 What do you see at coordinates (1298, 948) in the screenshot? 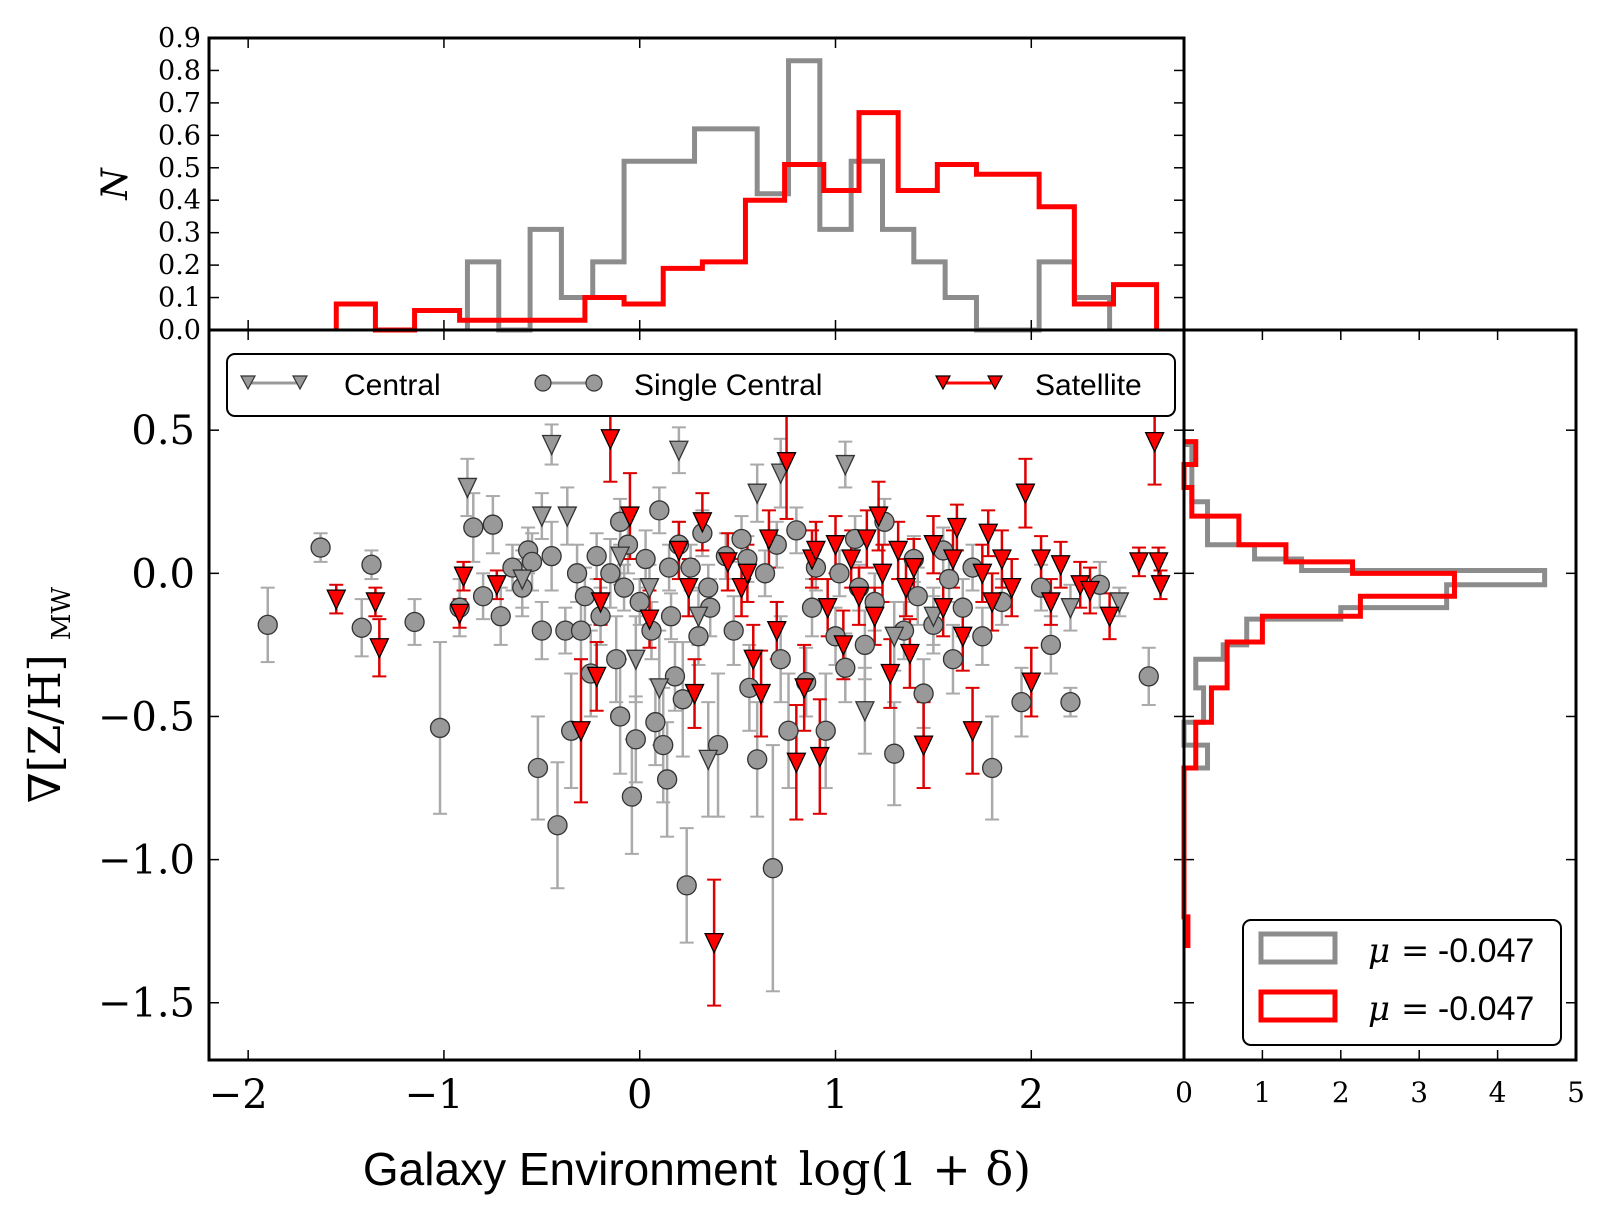
I see `right-legend-gray-patch` at bounding box center [1298, 948].